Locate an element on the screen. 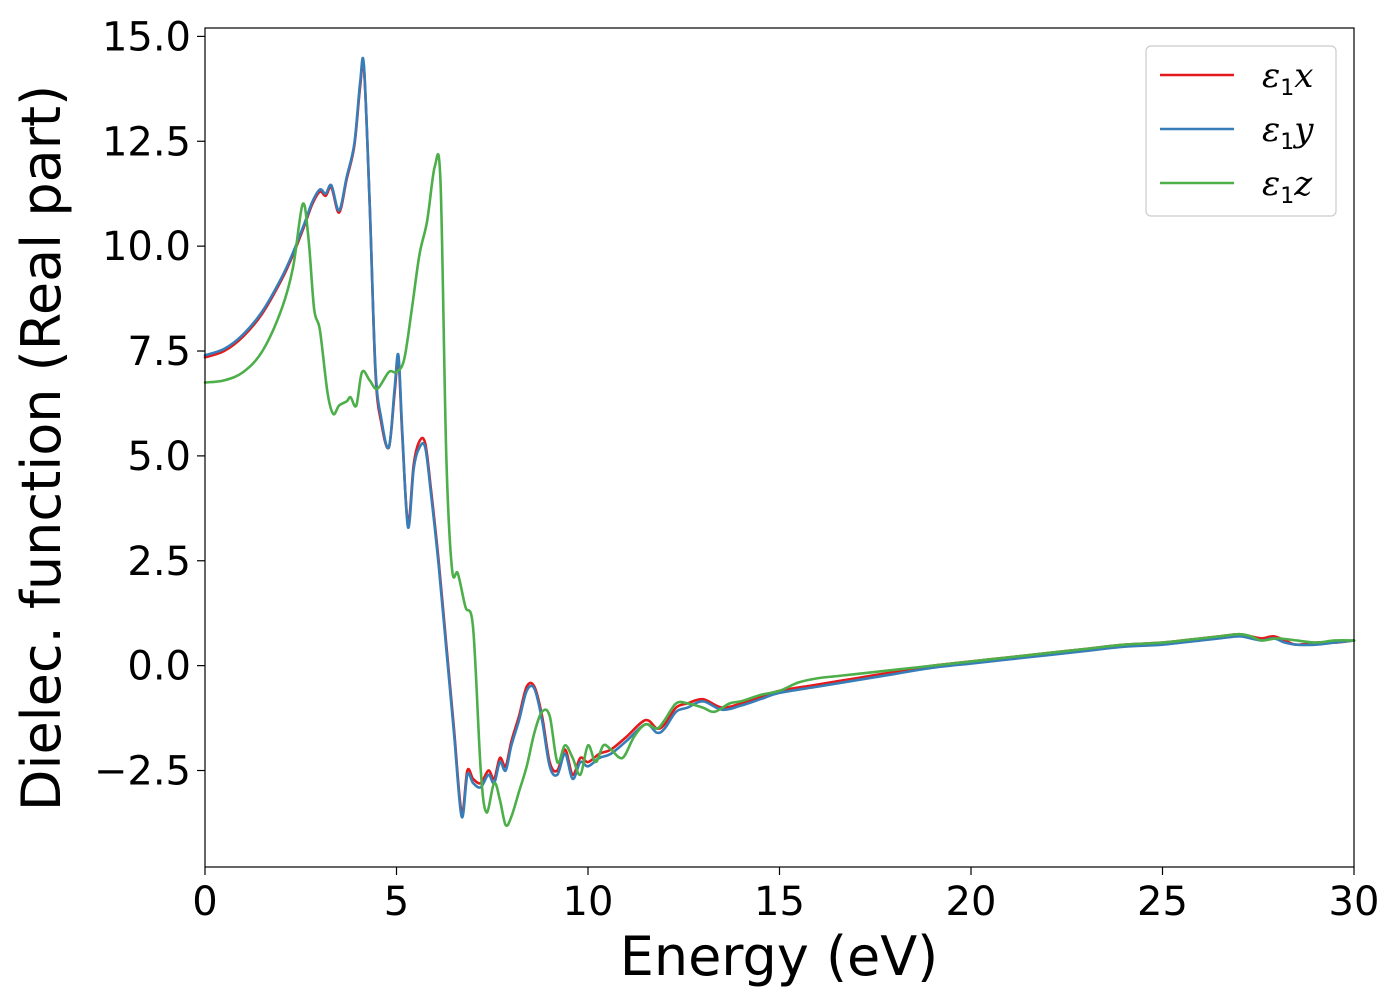 The height and width of the screenshot is (1000, 1400). y-tick-label: 5.0 is located at coordinates (159, 457).